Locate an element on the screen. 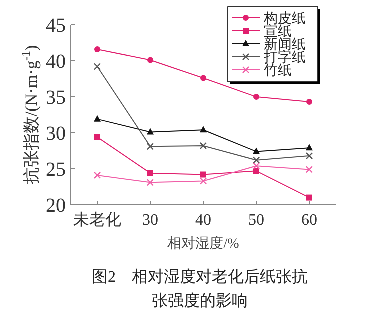 Image resolution: width=392 pixels, height=326 pixels. x-tick-label: 30 is located at coordinates (150, 220).